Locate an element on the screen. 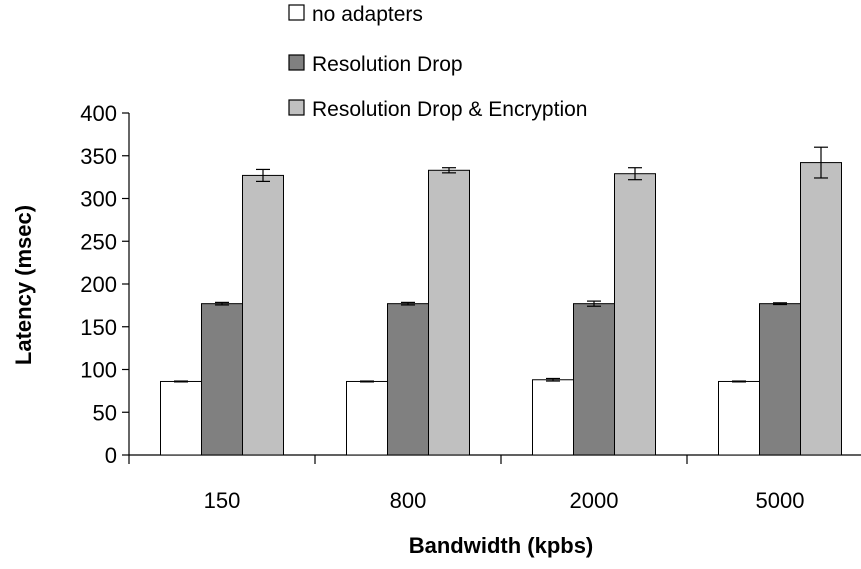  x-tick-label: 800 is located at coordinates (408, 500).